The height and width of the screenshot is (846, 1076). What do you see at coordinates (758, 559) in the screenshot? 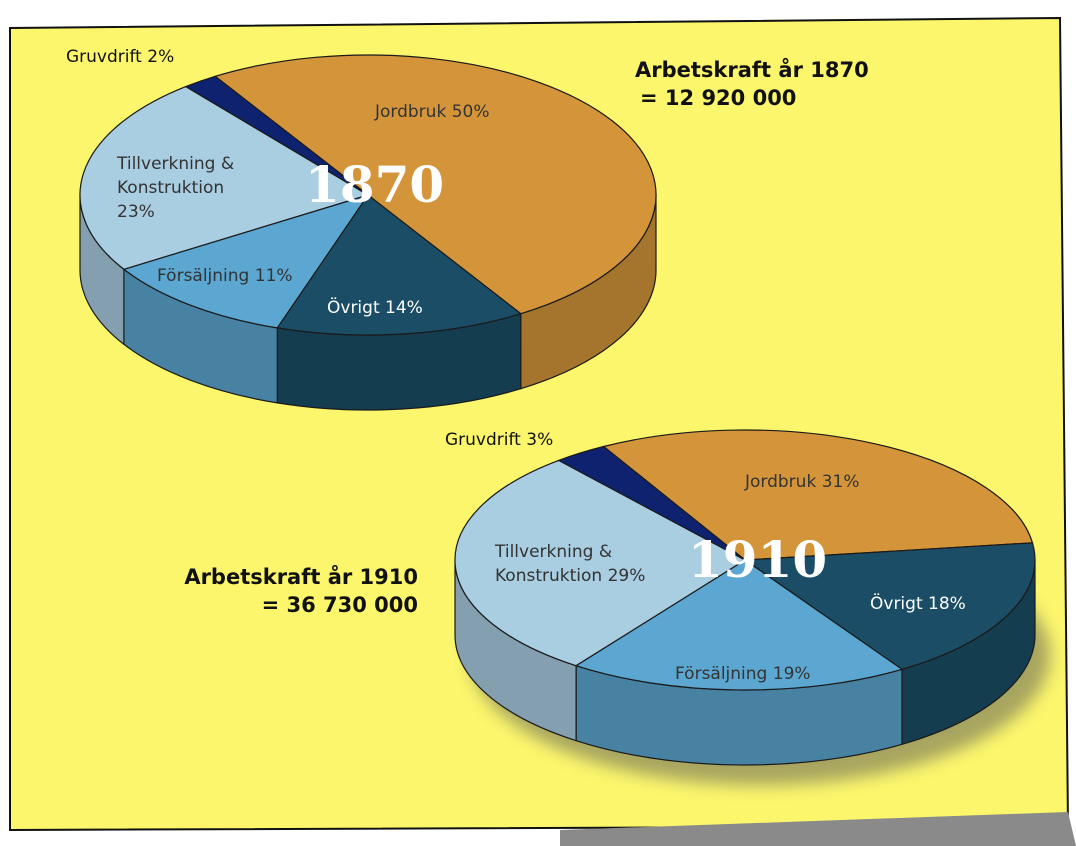
I see `center-label: 1910` at bounding box center [758, 559].